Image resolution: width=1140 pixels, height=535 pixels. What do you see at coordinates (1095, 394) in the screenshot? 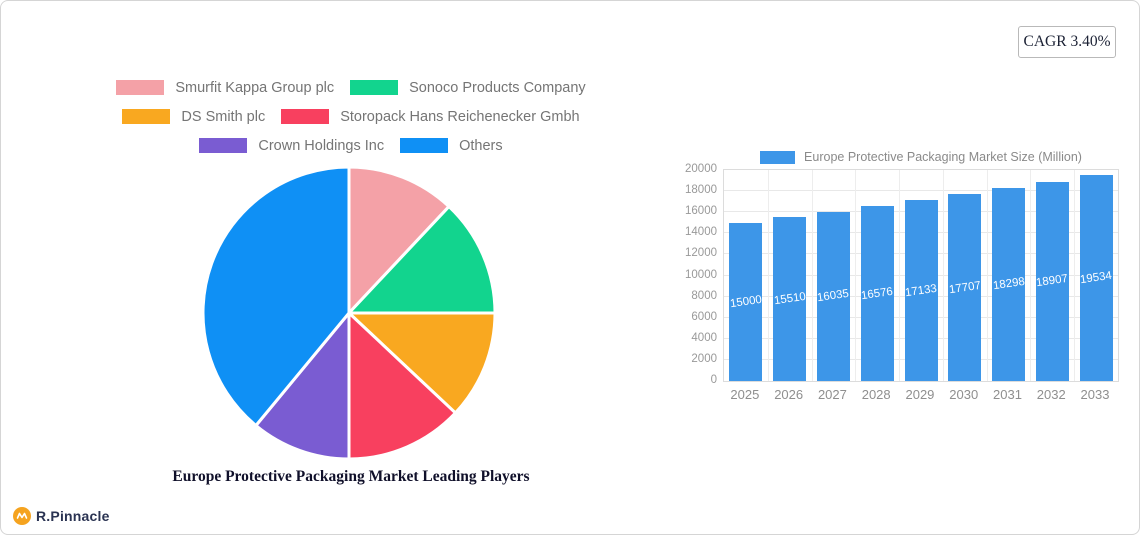
I see `x-axis-tick: 2033` at bounding box center [1095, 394].